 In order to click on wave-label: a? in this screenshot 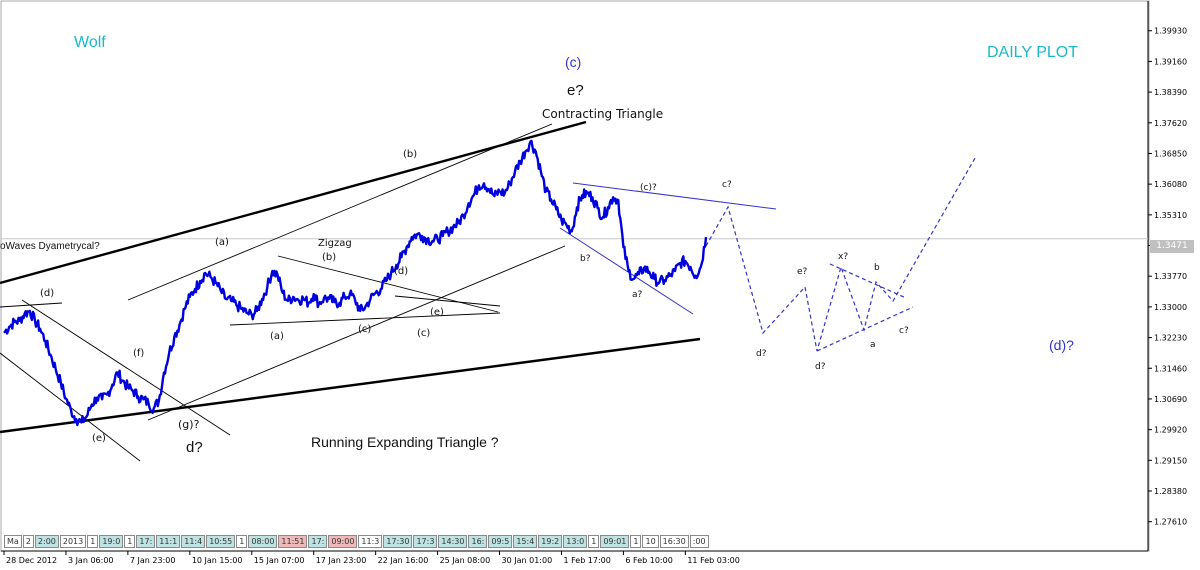, I will do `click(637, 295)`.